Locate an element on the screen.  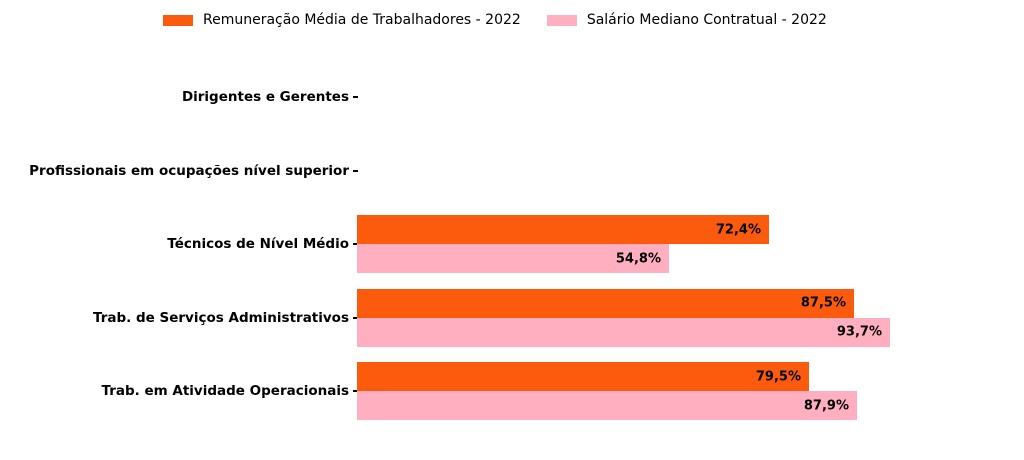
category-label: Trab. de Serviços Administrativos is located at coordinates (221, 317).